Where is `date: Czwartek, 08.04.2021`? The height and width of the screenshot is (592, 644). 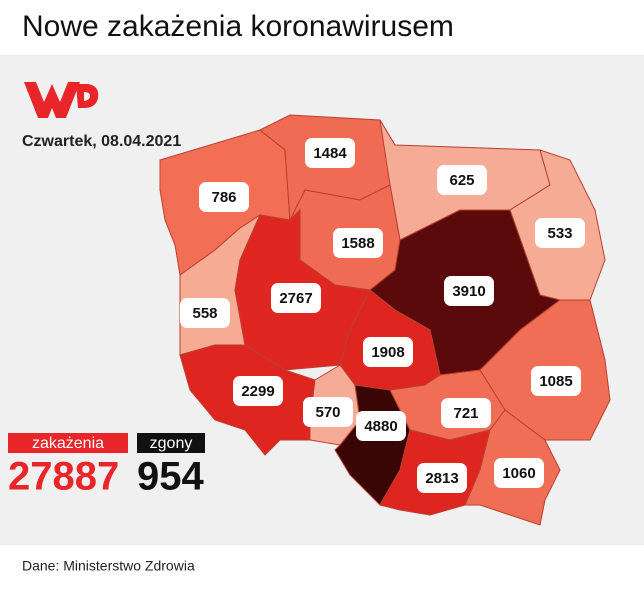 date: Czwartek, 08.04.2021 is located at coordinates (101, 141).